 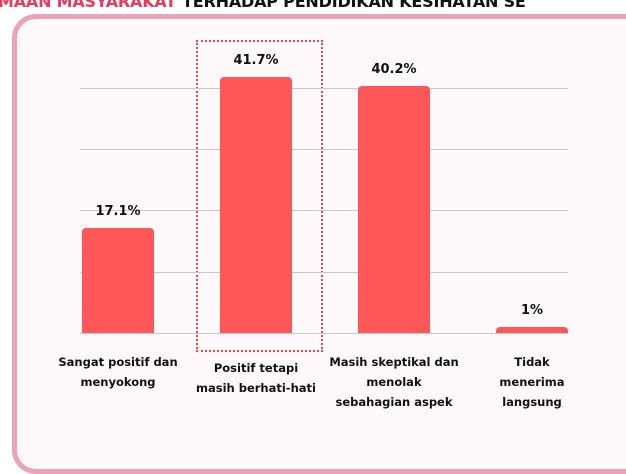 I want to click on title-rest: TERHADAP PENDIDIKAN KESIHATAN SE, so click(x=354, y=5).